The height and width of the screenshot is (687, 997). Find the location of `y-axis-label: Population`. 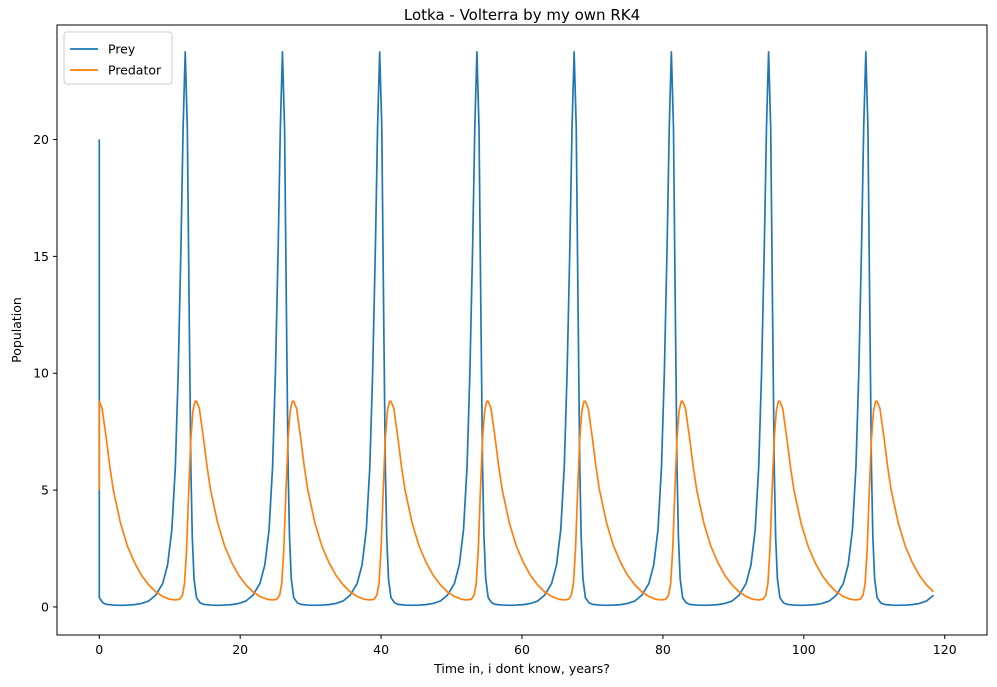

y-axis-label: Population is located at coordinates (16, 330).